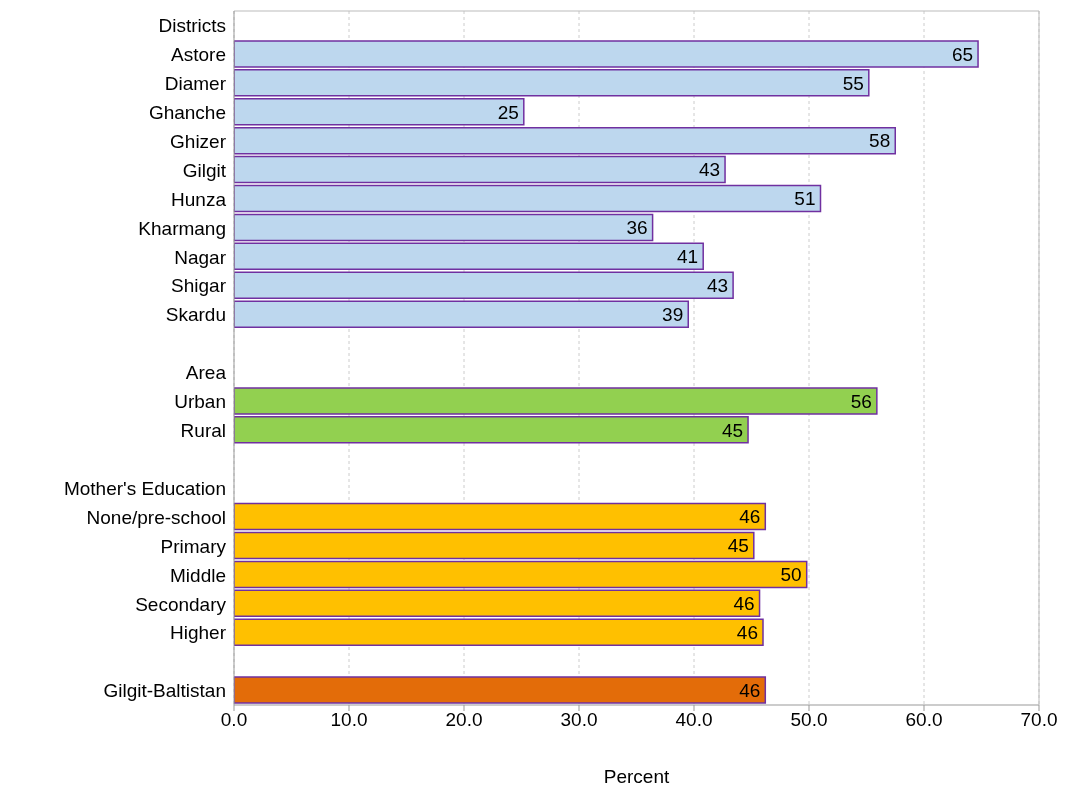 This screenshot has width=1070, height=793. What do you see at coordinates (673, 314) in the screenshot?
I see `data-label: 39` at bounding box center [673, 314].